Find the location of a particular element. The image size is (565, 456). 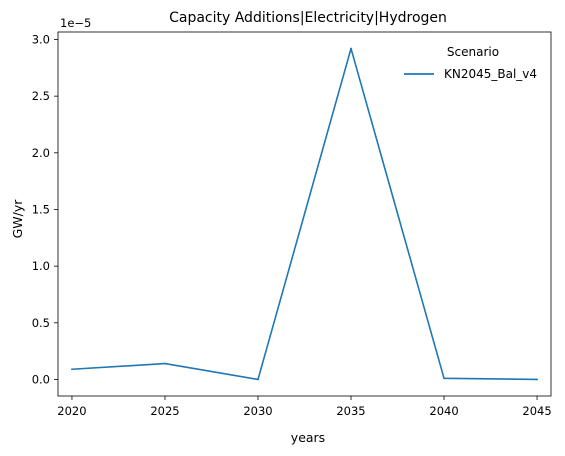

y-axis: 0.0 0.5 1.0 1.5 2.0 2.5 3.0 is located at coordinates (45, 209).